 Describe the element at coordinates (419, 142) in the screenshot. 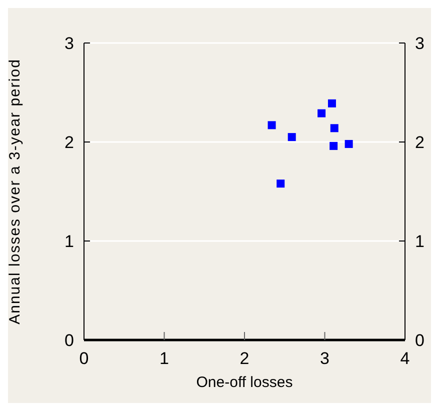

I see `y2-tick-label: 2` at that location.